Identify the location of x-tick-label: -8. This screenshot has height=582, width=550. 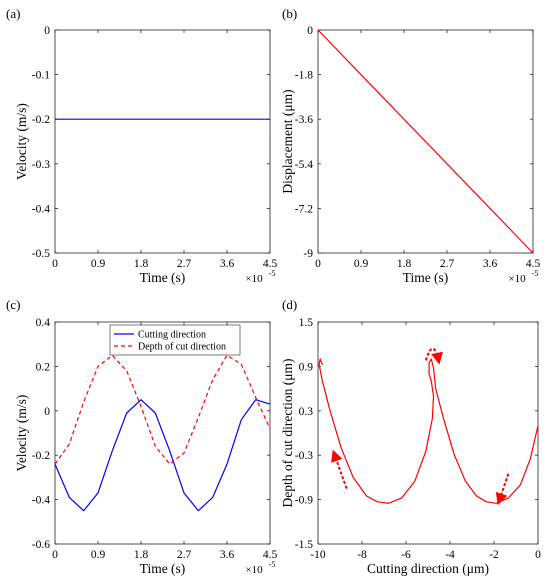
(362, 555).